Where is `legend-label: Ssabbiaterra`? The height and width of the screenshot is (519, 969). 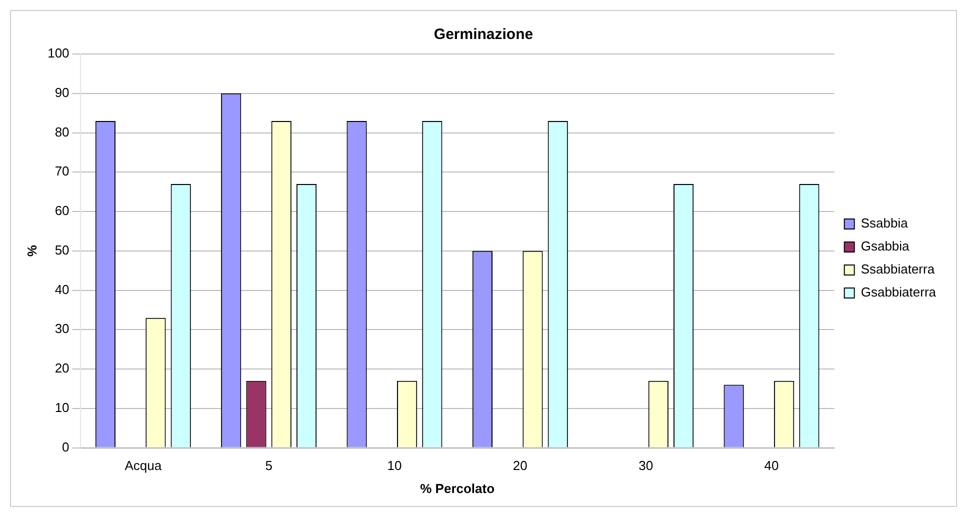
legend-label: Ssabbiaterra is located at coordinates (898, 269).